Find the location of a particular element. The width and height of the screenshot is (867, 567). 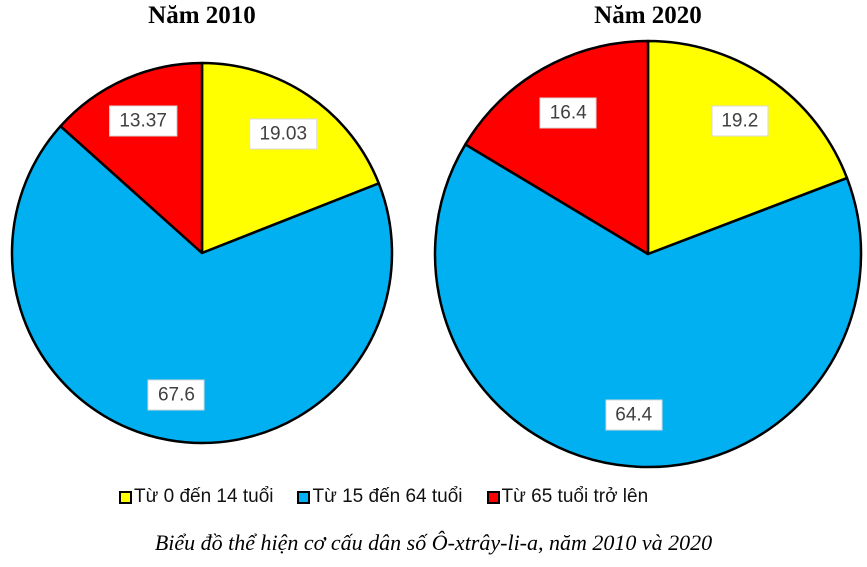

legend-item-label: Từ 15 đến 64 tuổi is located at coordinates (387, 496).